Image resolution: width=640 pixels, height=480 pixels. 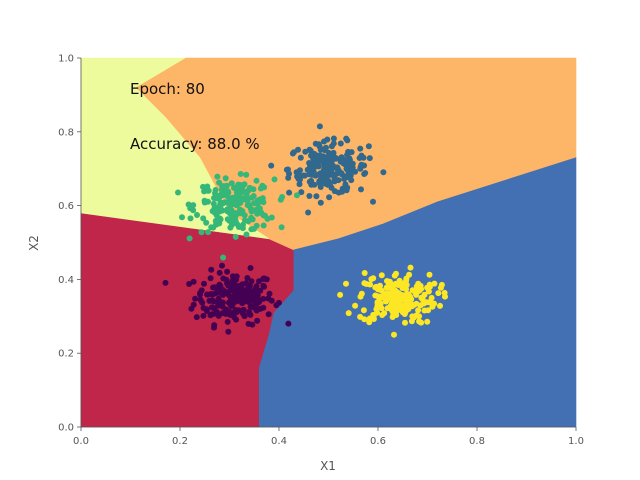 What do you see at coordinates (328, 466) in the screenshot?
I see `x-axis-label: X1` at bounding box center [328, 466].